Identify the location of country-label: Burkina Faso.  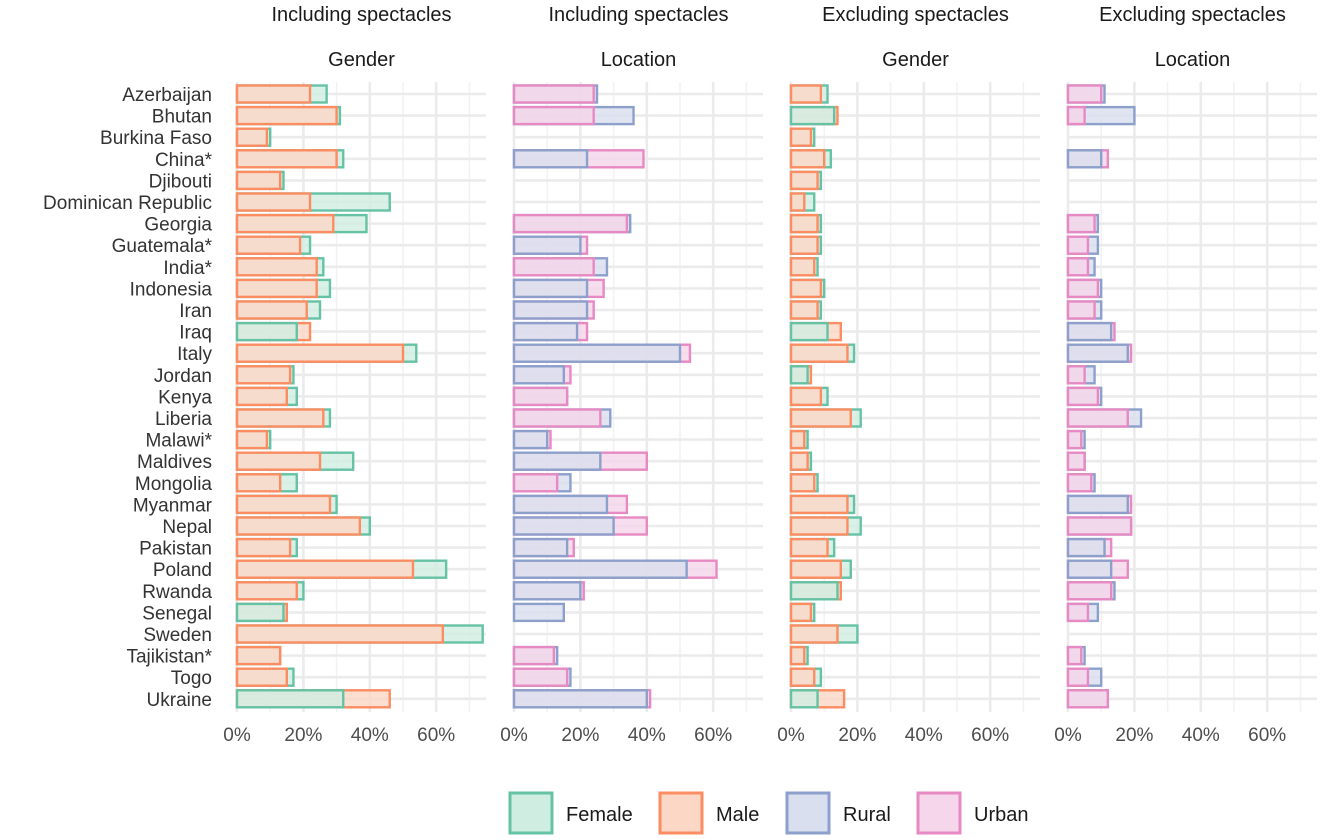
(156, 138).